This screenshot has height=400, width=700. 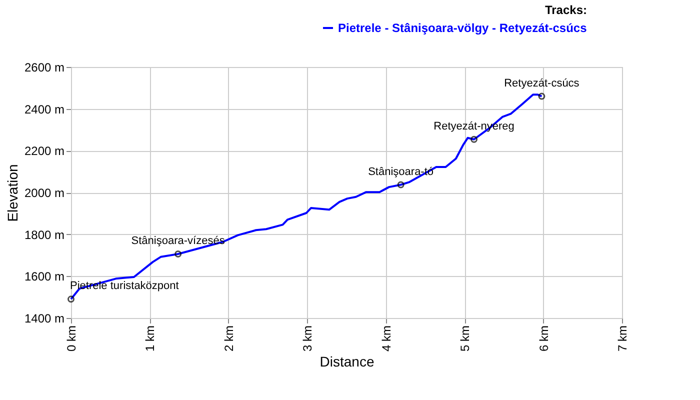 I want to click on x-tick-label: 3 km, so click(x=307, y=339).